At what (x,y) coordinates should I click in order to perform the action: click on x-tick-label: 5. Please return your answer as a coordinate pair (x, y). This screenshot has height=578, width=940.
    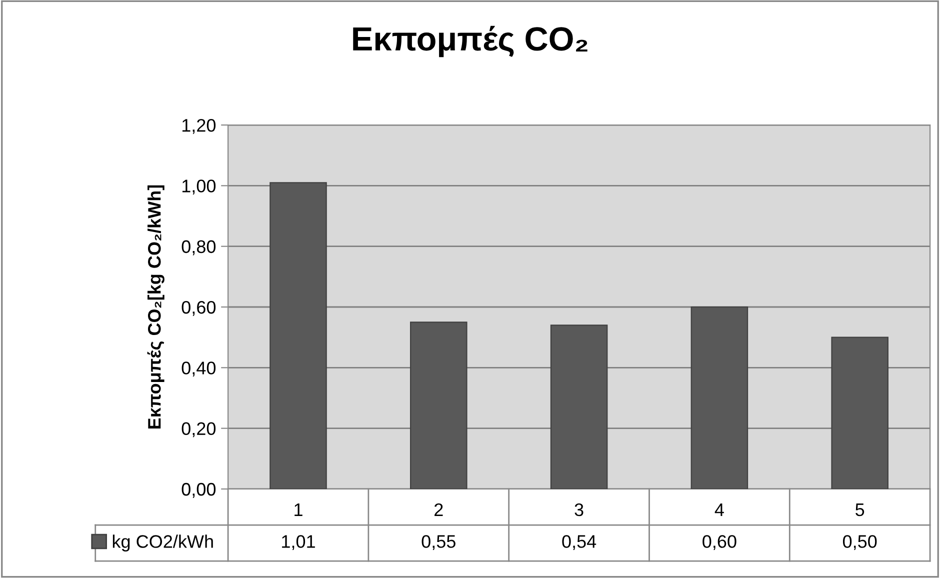
    Looking at the image, I should click on (860, 510).